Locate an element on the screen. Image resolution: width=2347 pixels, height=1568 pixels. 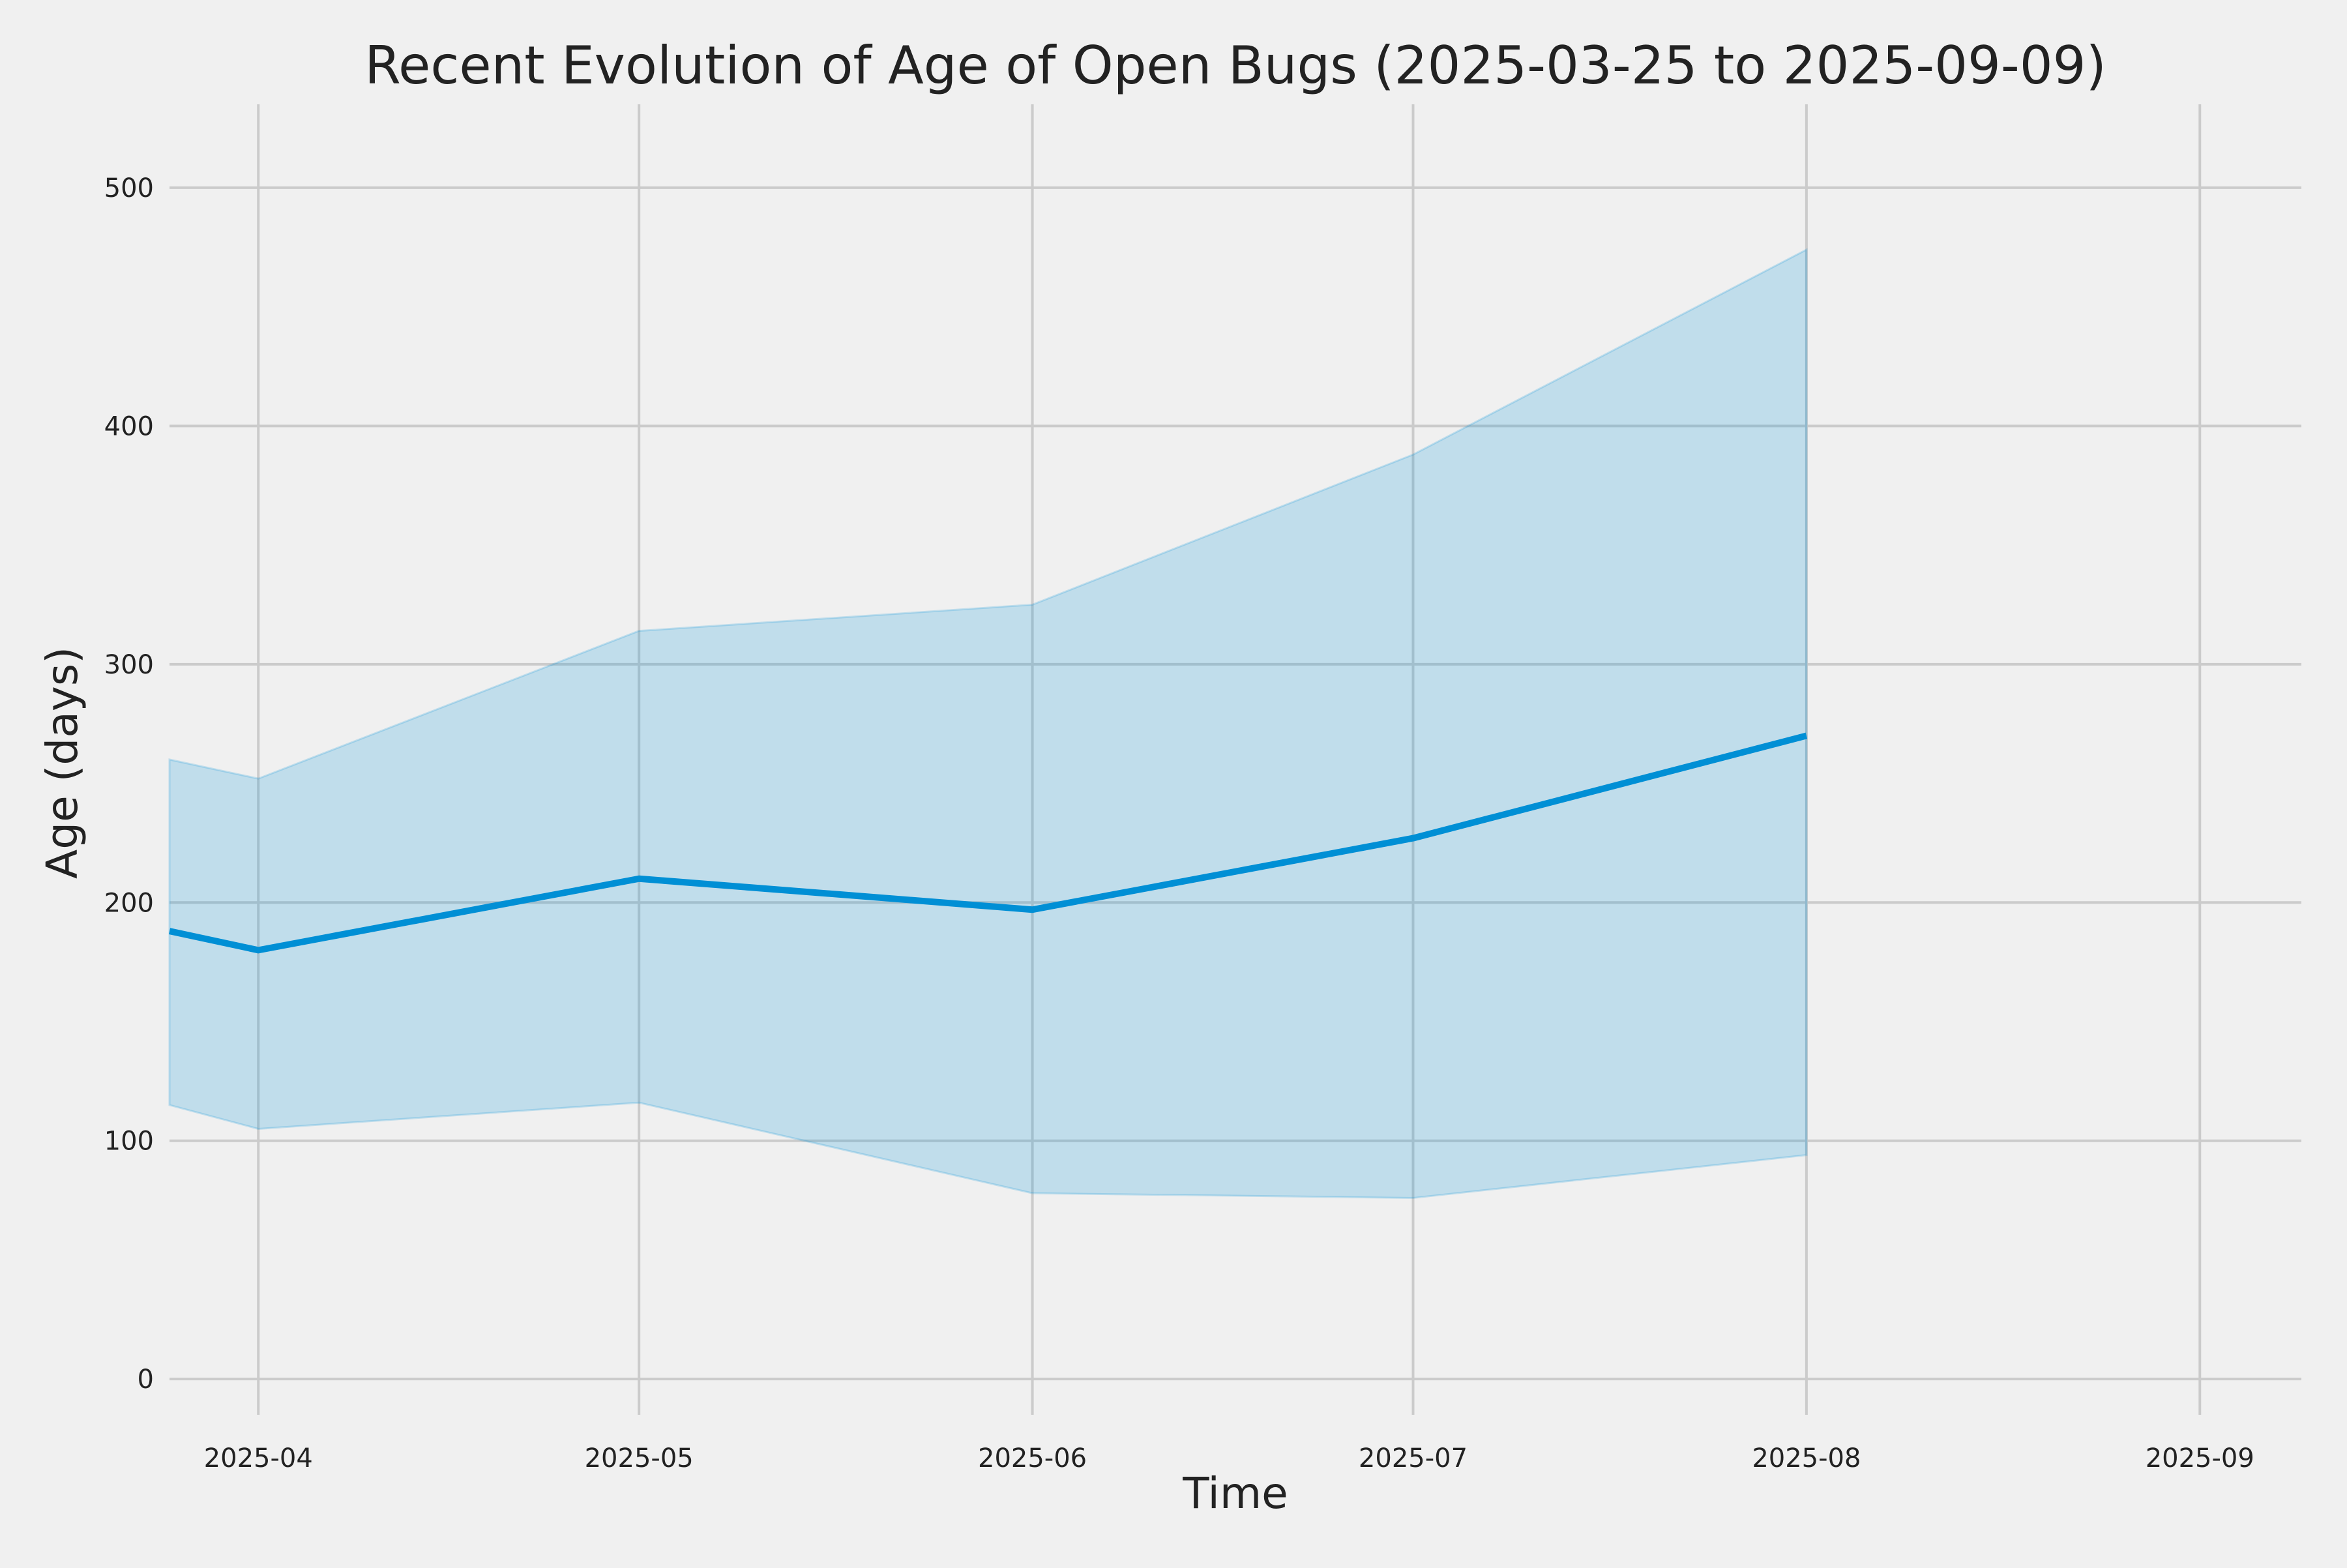
x-tick-label: 2025-06 is located at coordinates (1032, 1458).